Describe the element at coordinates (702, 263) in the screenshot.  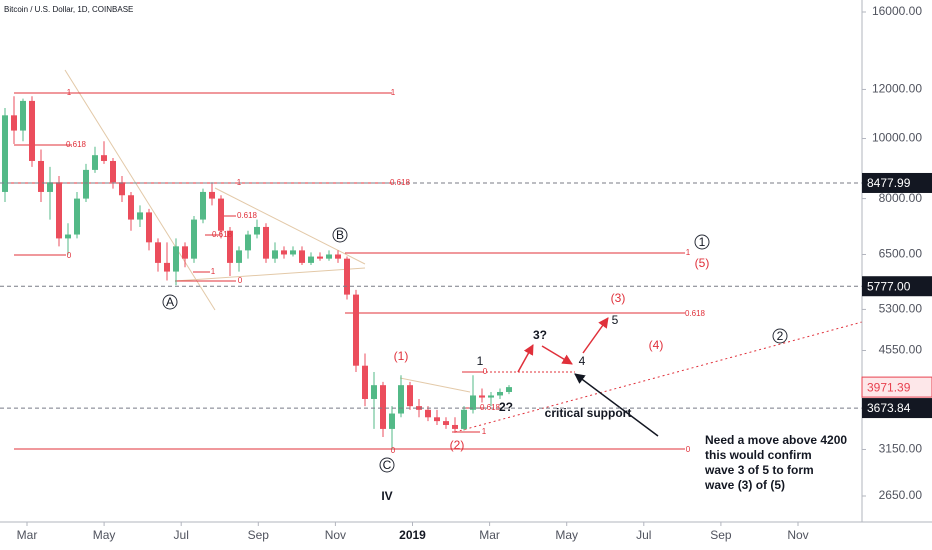
I see `red-wave-label: (5)` at that location.